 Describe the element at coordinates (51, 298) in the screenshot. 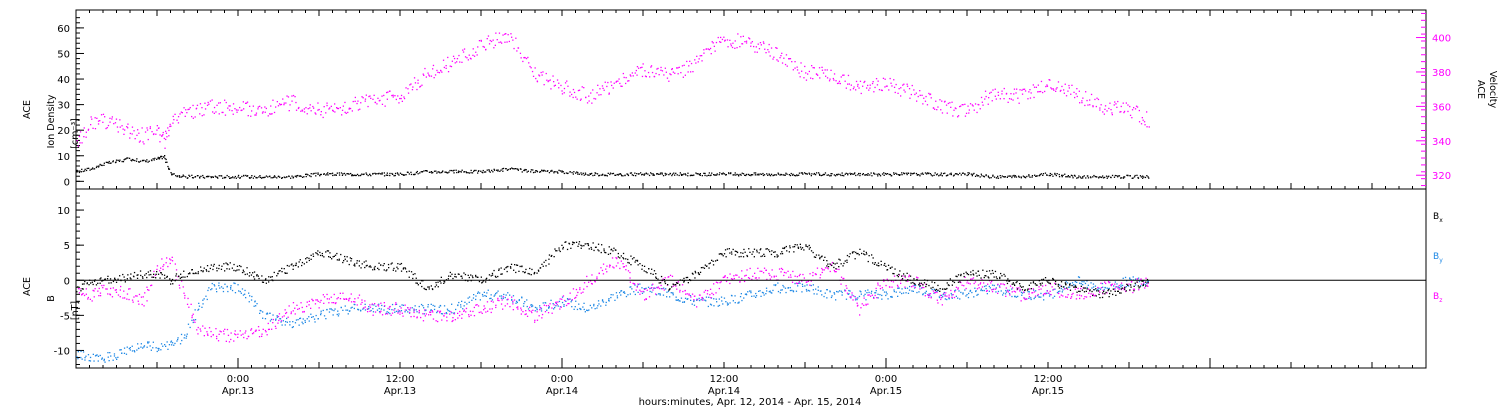

I see `bottom-left-ylabel-line: B` at that location.